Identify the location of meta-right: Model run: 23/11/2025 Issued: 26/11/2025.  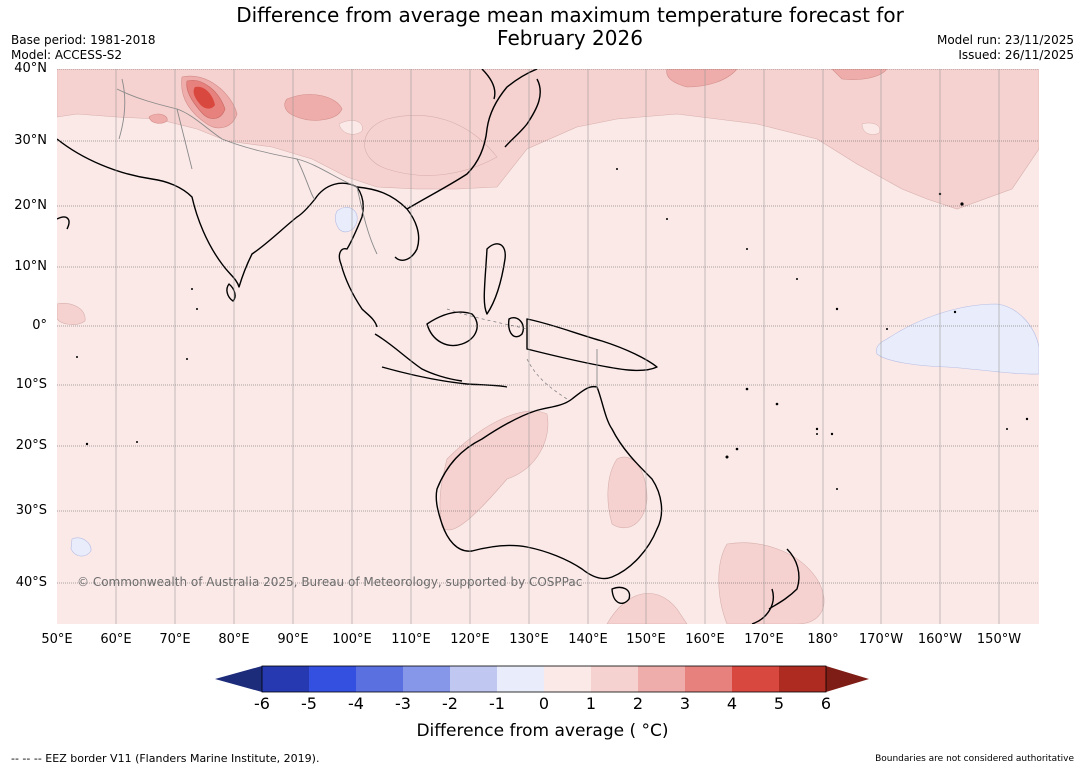
(1005, 48).